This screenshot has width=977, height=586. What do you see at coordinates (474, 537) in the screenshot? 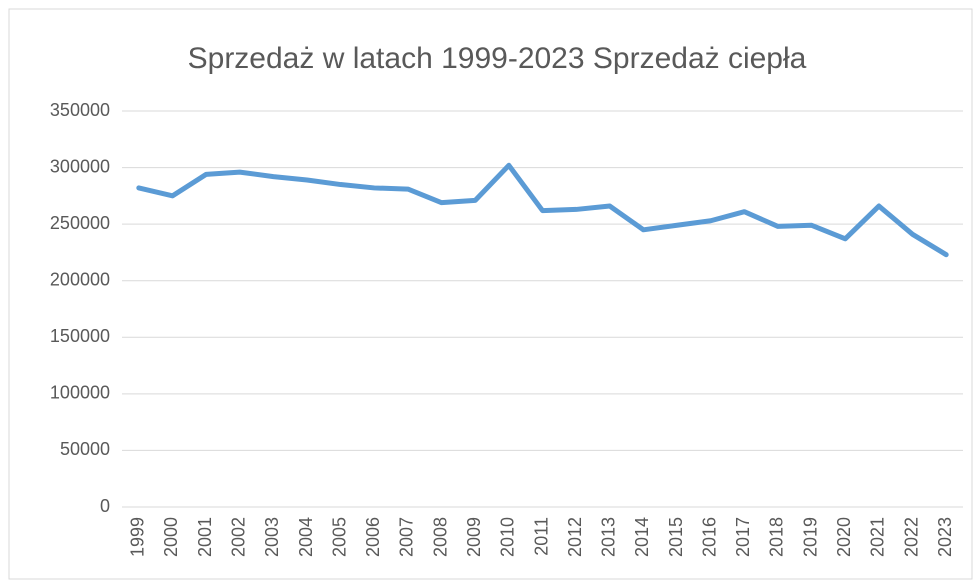
I see `x-tick-label: 2009` at bounding box center [474, 537].